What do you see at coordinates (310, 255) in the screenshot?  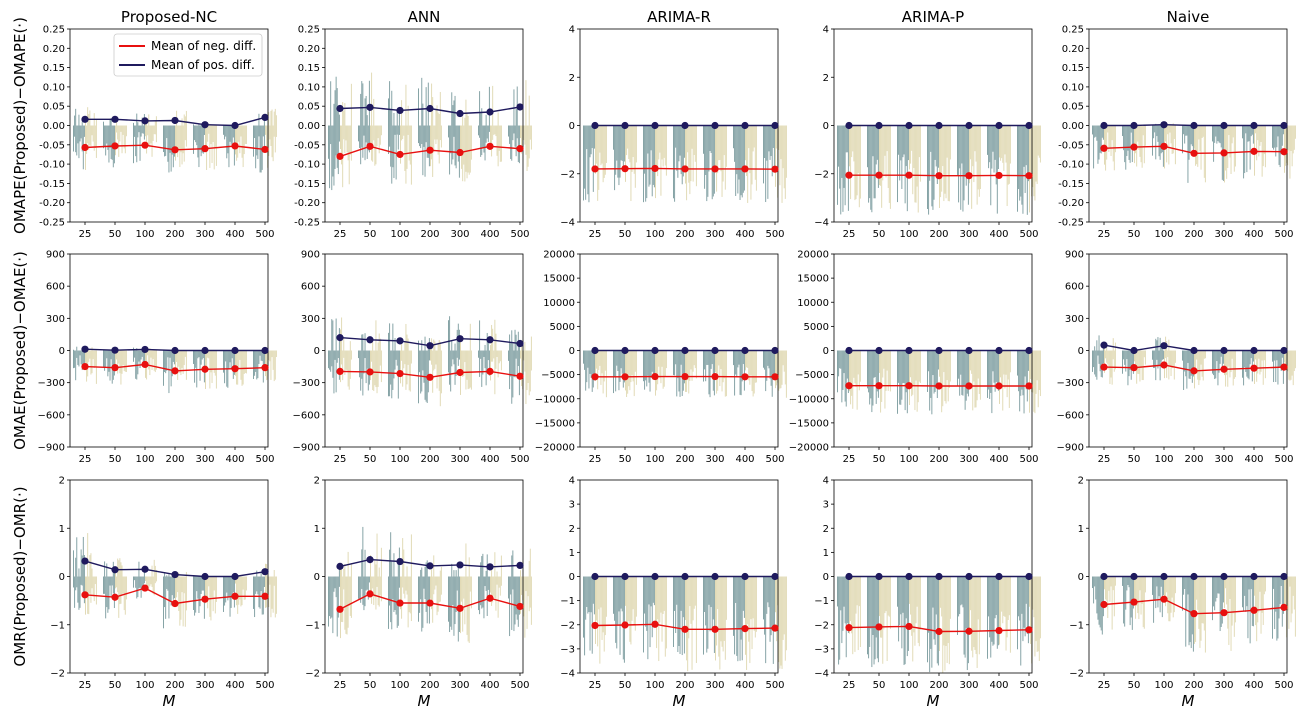 I see `ytick-label: 900` at bounding box center [310, 255].